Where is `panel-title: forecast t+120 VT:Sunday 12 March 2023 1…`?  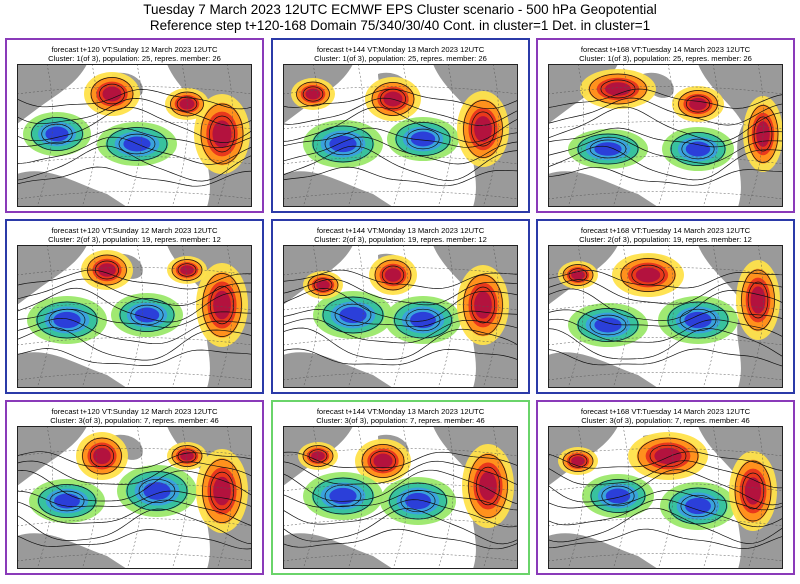 panel-title: forecast t+120 VT:Sunday 12 March 2023 1… is located at coordinates (134, 49).